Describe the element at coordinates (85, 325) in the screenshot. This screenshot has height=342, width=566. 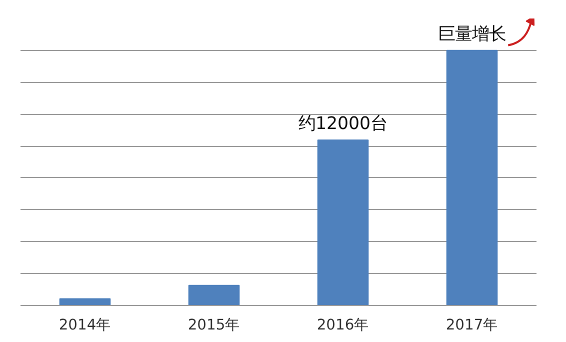
I see `x-tick-label: 2014年` at that location.